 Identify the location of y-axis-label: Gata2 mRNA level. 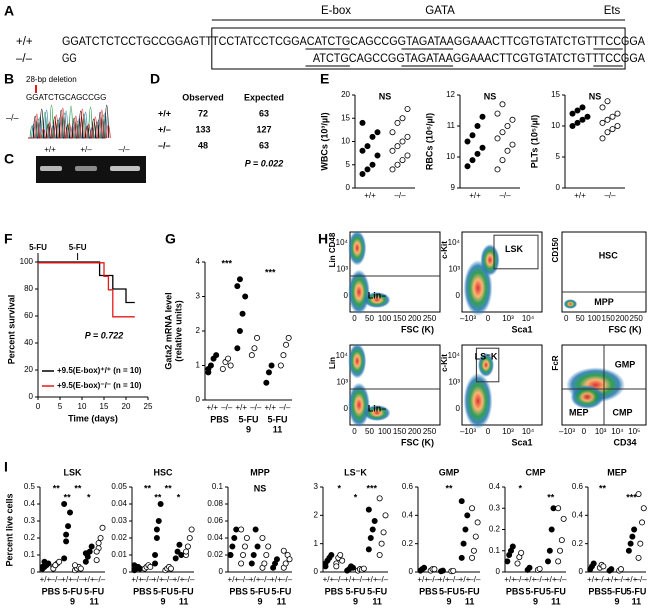
(168, 330).